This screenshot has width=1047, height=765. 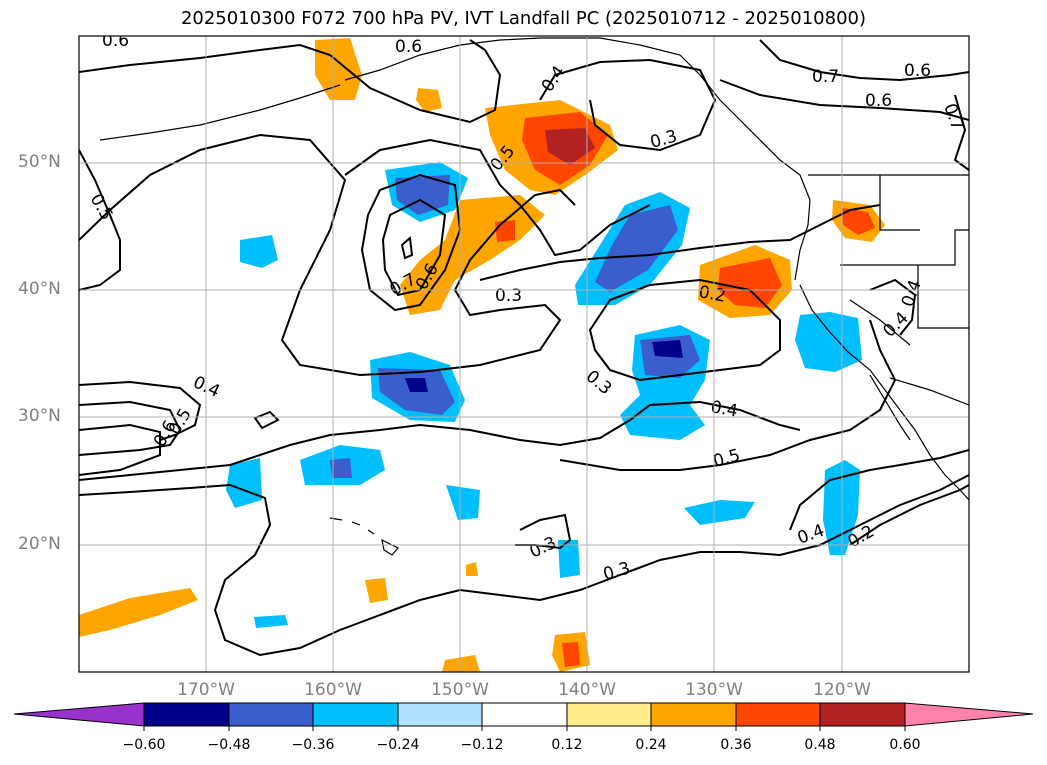 I want to click on contour-label: 0.3, so click(x=508, y=296).